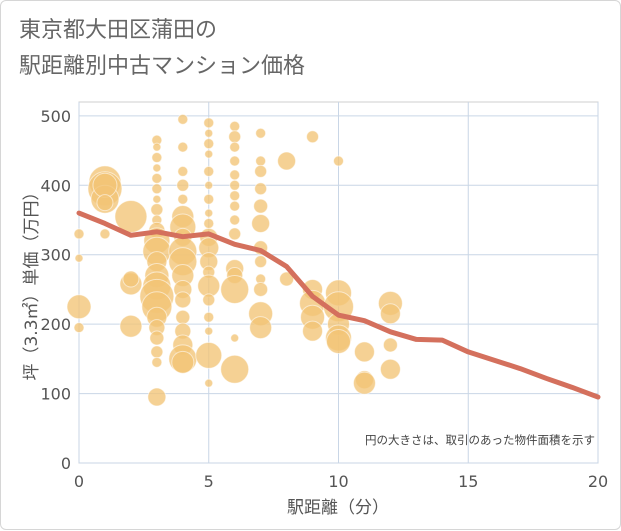 Image resolution: width=621 pixels, height=531 pixels. Describe the element at coordinates (55, 324) in the screenshot. I see `y-tick-label: 200` at that location.